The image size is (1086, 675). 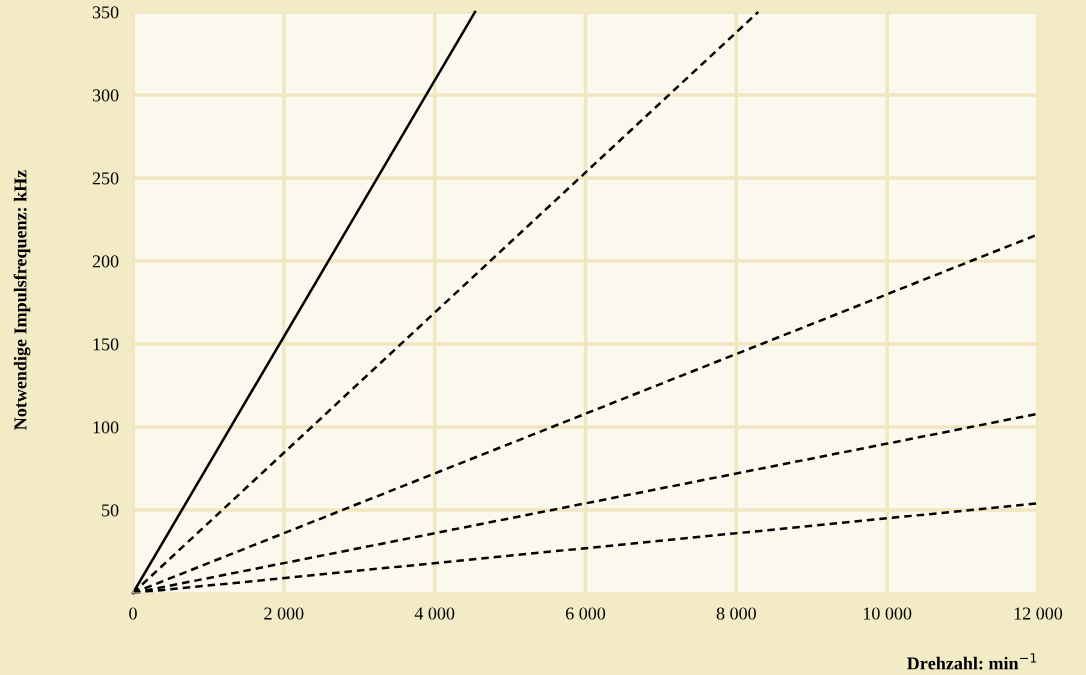 What do you see at coordinates (972, 661) in the screenshot?
I see `x-axis-title: Drehzahl: min$^{−1}$` at bounding box center [972, 661].